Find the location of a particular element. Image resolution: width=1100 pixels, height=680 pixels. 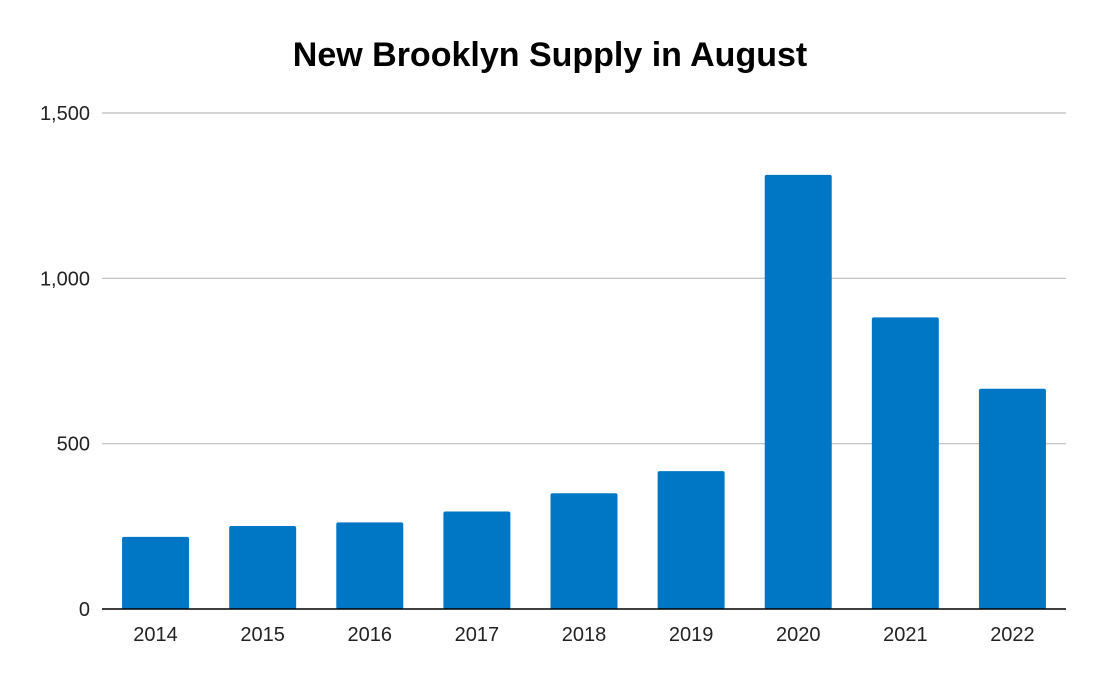

x-tick-label: 2016 is located at coordinates (370, 635).